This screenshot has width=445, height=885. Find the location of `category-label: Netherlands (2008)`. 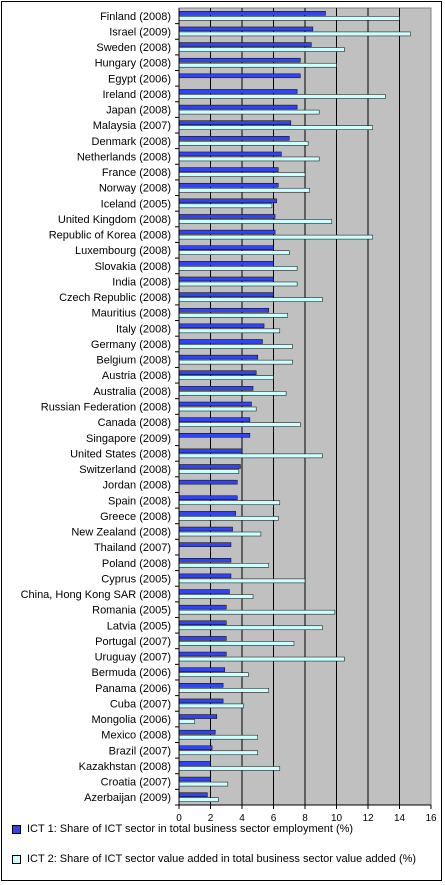

category-label: Netherlands (2008) is located at coordinates (124, 157).